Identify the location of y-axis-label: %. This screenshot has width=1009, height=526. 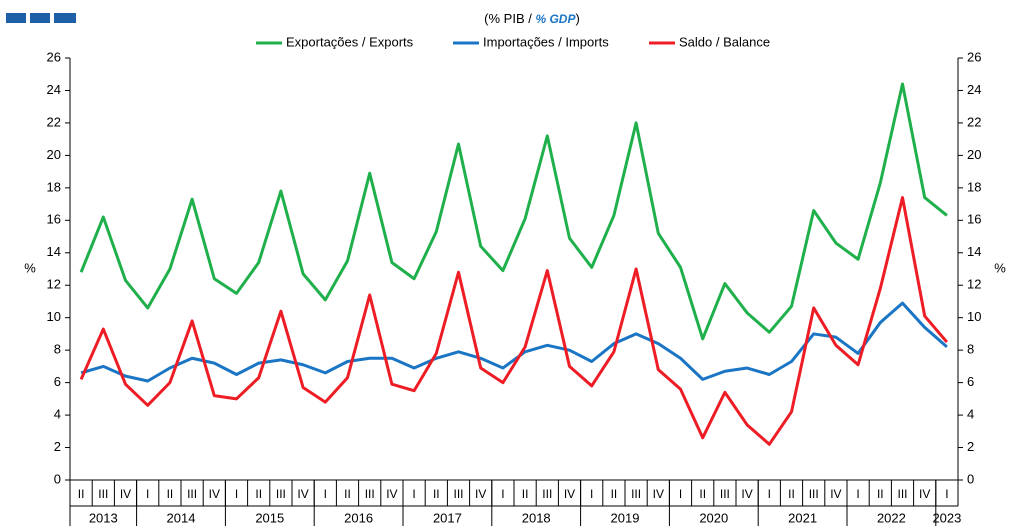
(30, 267).